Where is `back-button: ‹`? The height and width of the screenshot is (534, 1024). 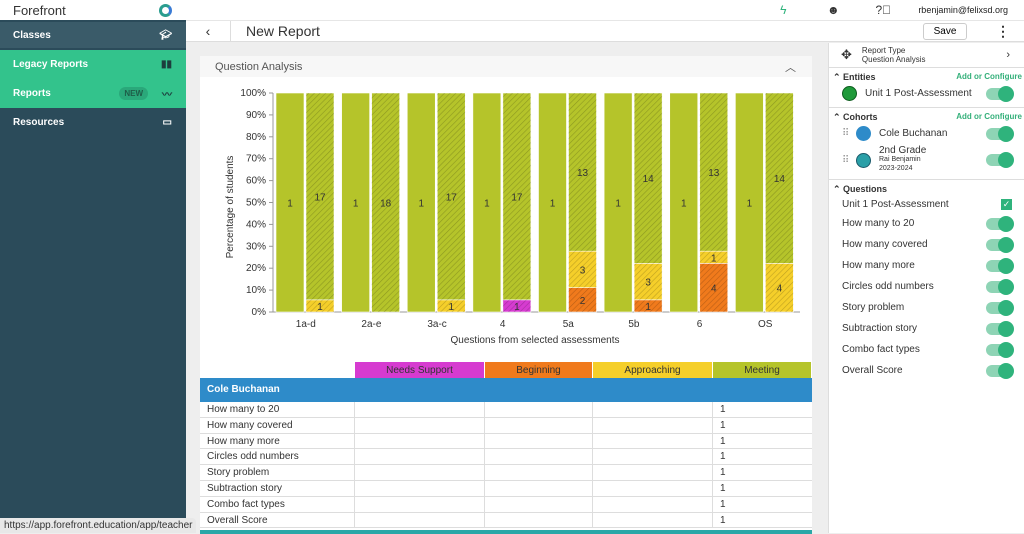 back-button: ‹ is located at coordinates (208, 31).